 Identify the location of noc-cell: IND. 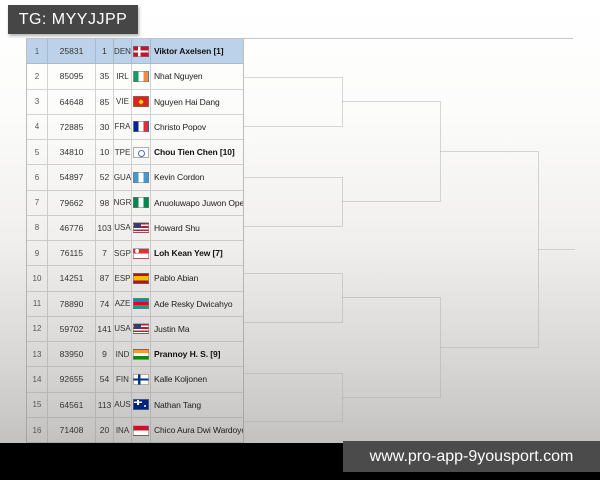
(123, 354).